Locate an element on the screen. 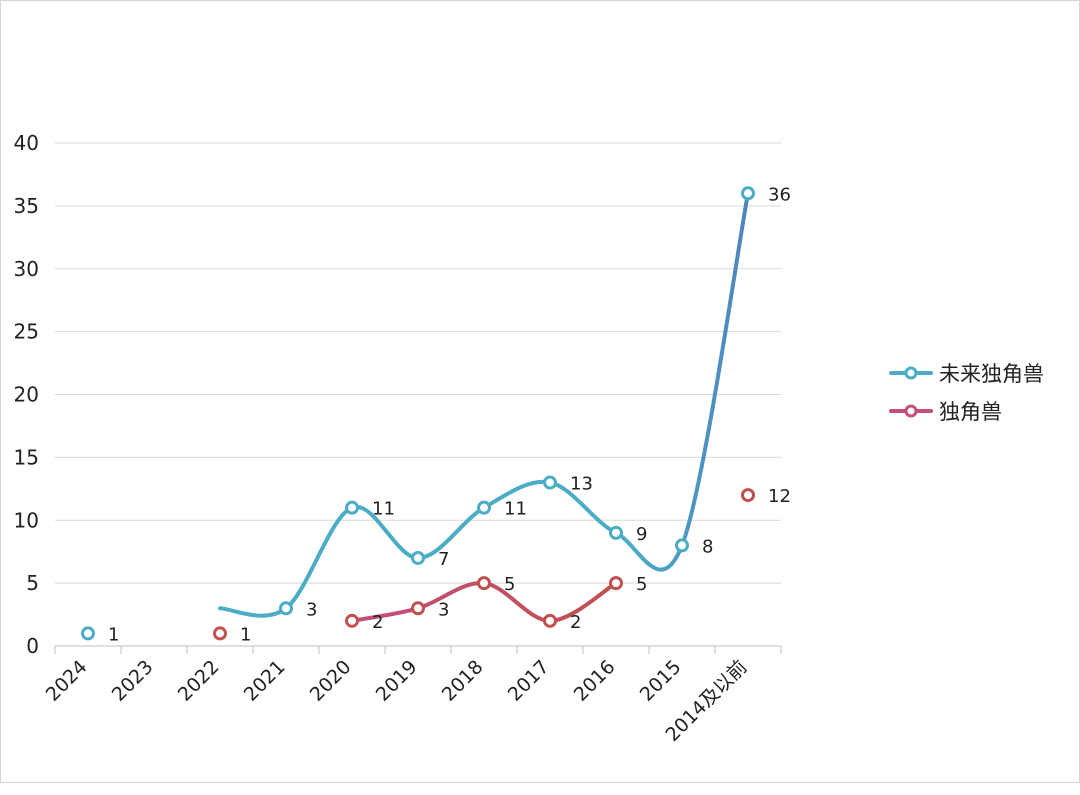 This screenshot has width=1080, height=795. data-label: 7 is located at coordinates (443, 559).